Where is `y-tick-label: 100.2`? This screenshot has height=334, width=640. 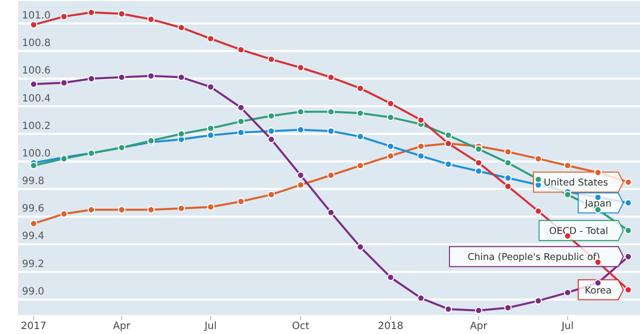
y-tick-label: 100.2 is located at coordinates (36, 126).